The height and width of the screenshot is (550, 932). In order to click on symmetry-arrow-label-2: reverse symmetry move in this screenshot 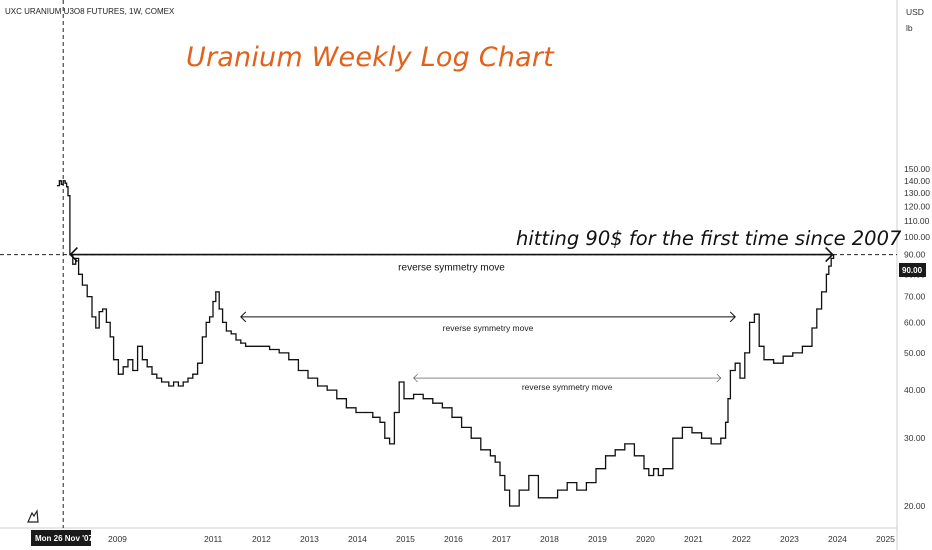, I will do `click(488, 328)`.